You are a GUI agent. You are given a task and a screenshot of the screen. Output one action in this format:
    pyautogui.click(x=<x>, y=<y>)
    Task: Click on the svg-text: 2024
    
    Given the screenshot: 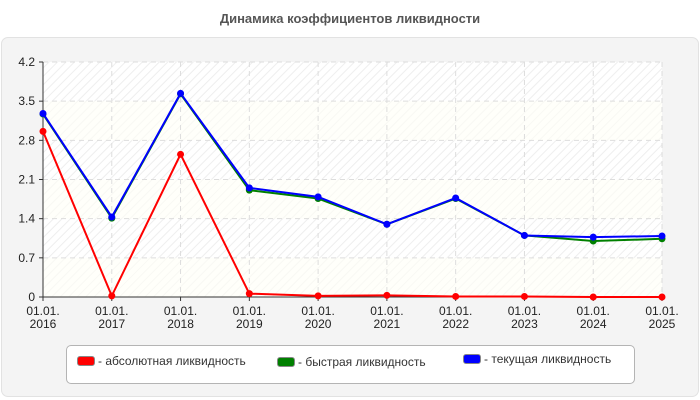 What is the action you would take?
    pyautogui.click(x=593, y=324)
    